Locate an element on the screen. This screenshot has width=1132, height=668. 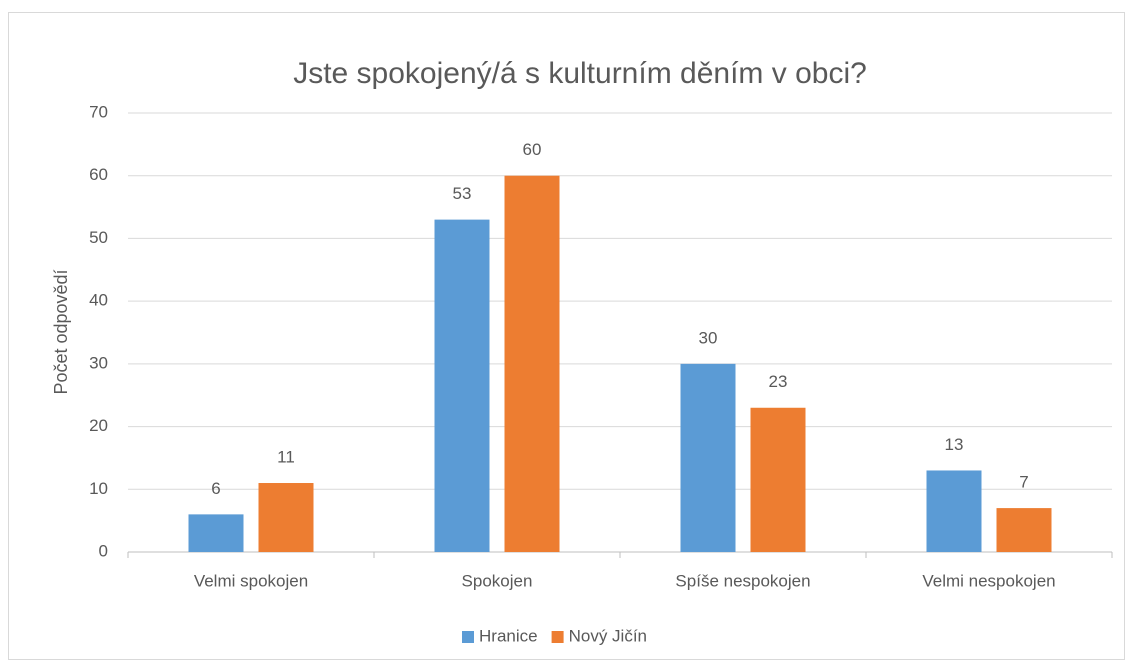
data-label: 60 is located at coordinates (532, 149).